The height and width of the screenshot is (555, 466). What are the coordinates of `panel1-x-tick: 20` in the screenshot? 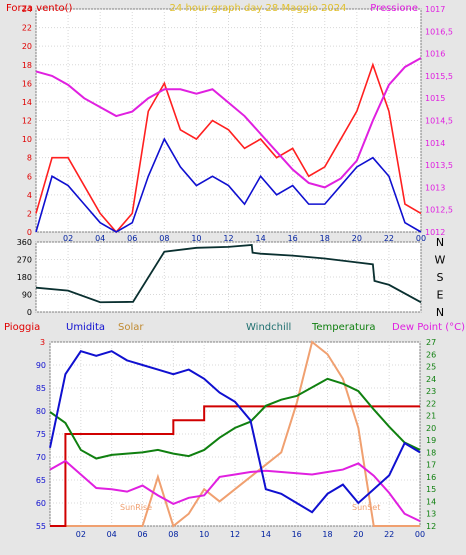 It's located at (357, 238).